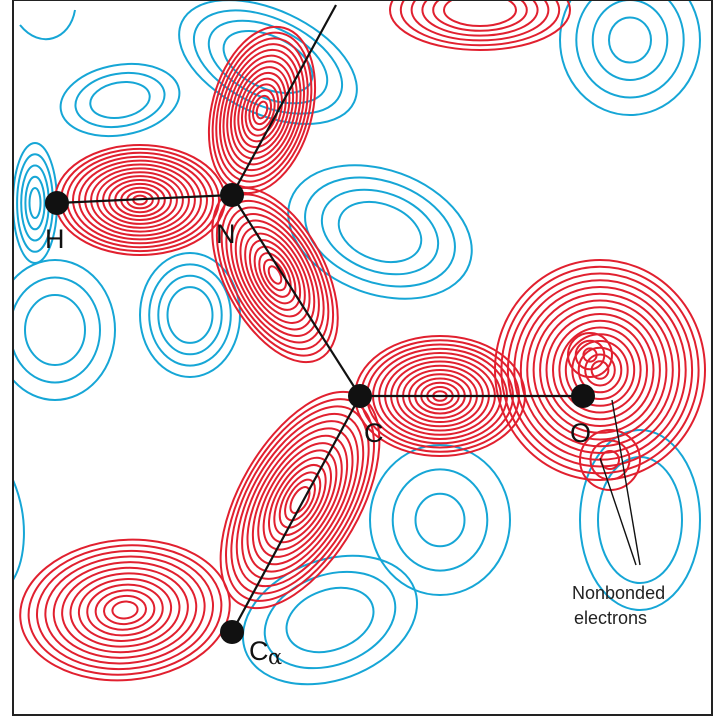 The width and height of the screenshot is (716, 718). I want to click on label-n: N, so click(226, 234).